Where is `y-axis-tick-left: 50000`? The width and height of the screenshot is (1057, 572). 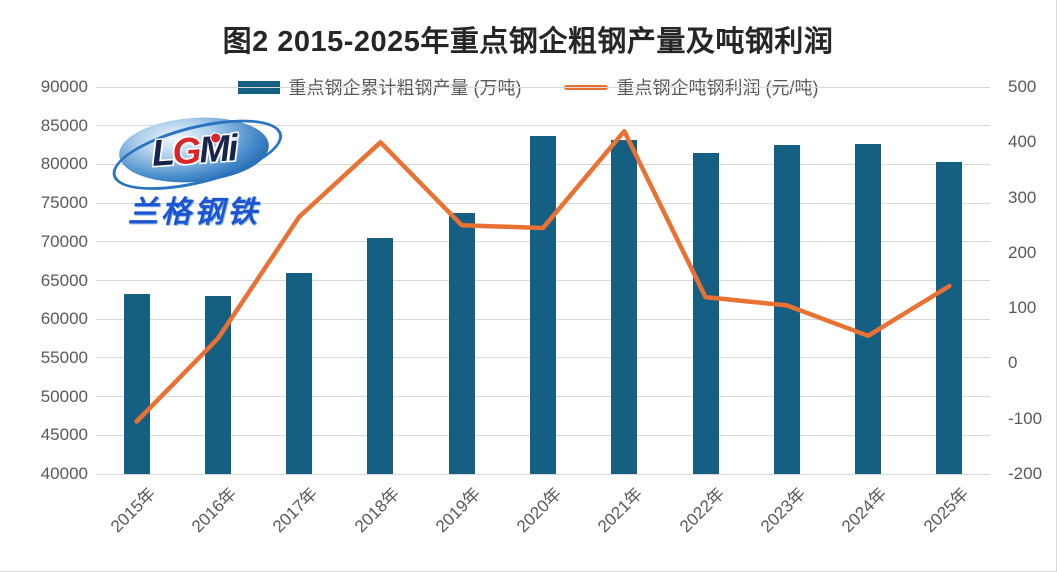 y-axis-tick-left: 50000 is located at coordinates (64, 396).